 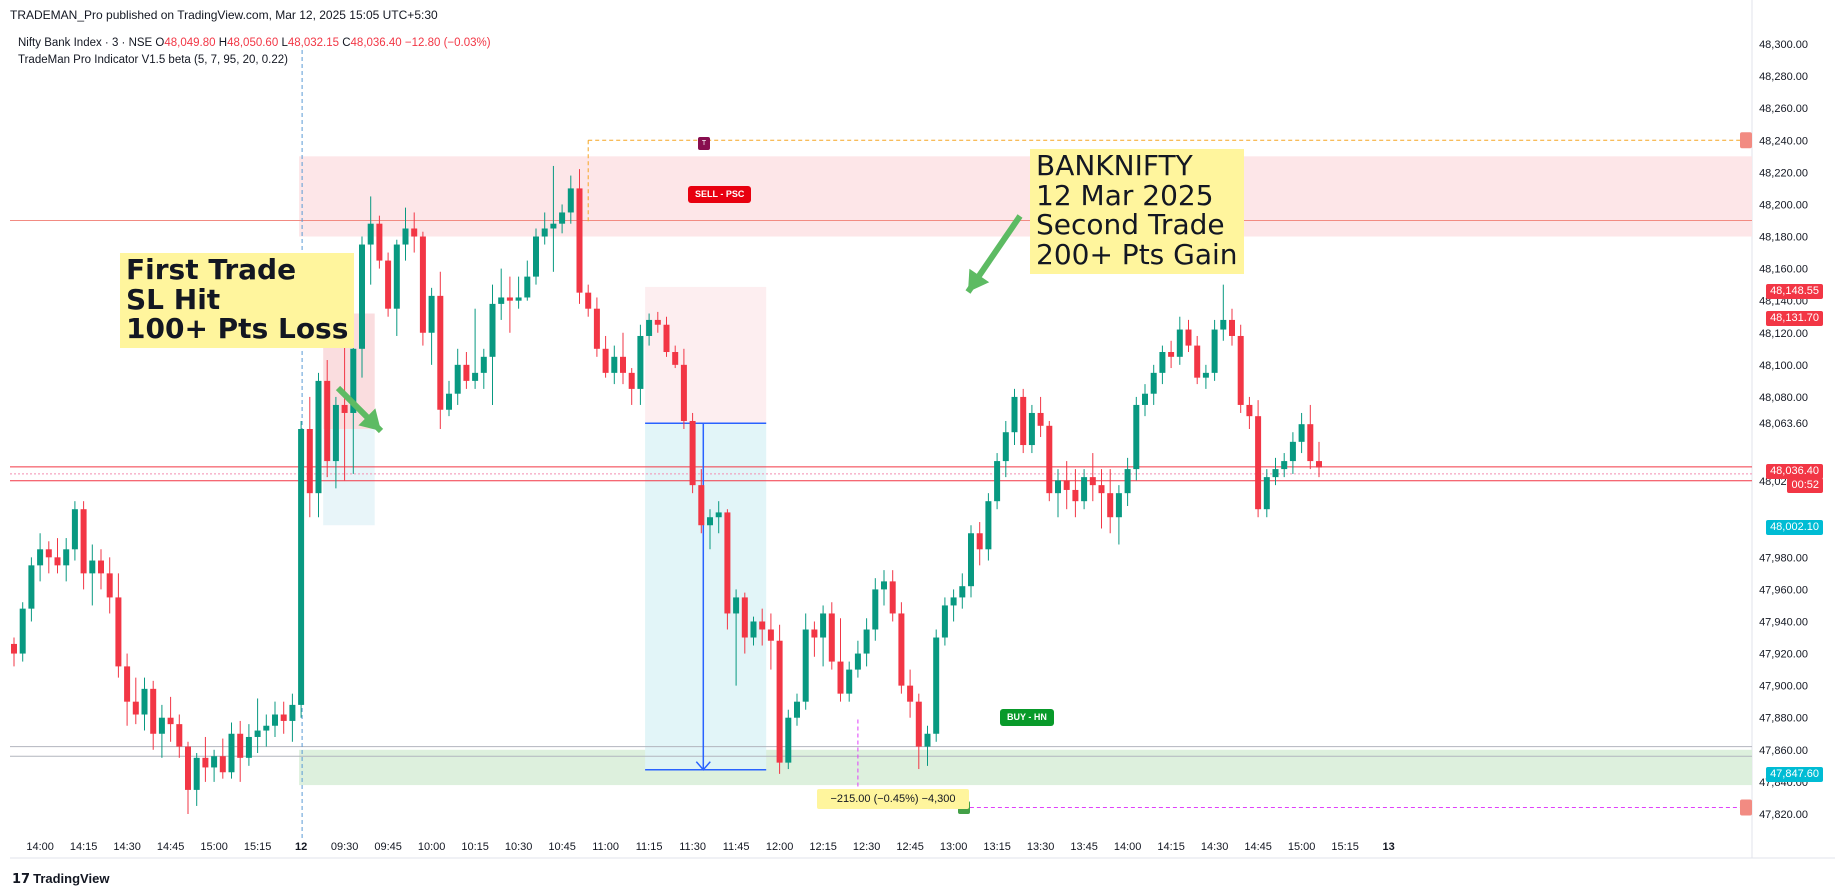 I want to click on x-tick-label: 10:15, so click(x=475, y=847).